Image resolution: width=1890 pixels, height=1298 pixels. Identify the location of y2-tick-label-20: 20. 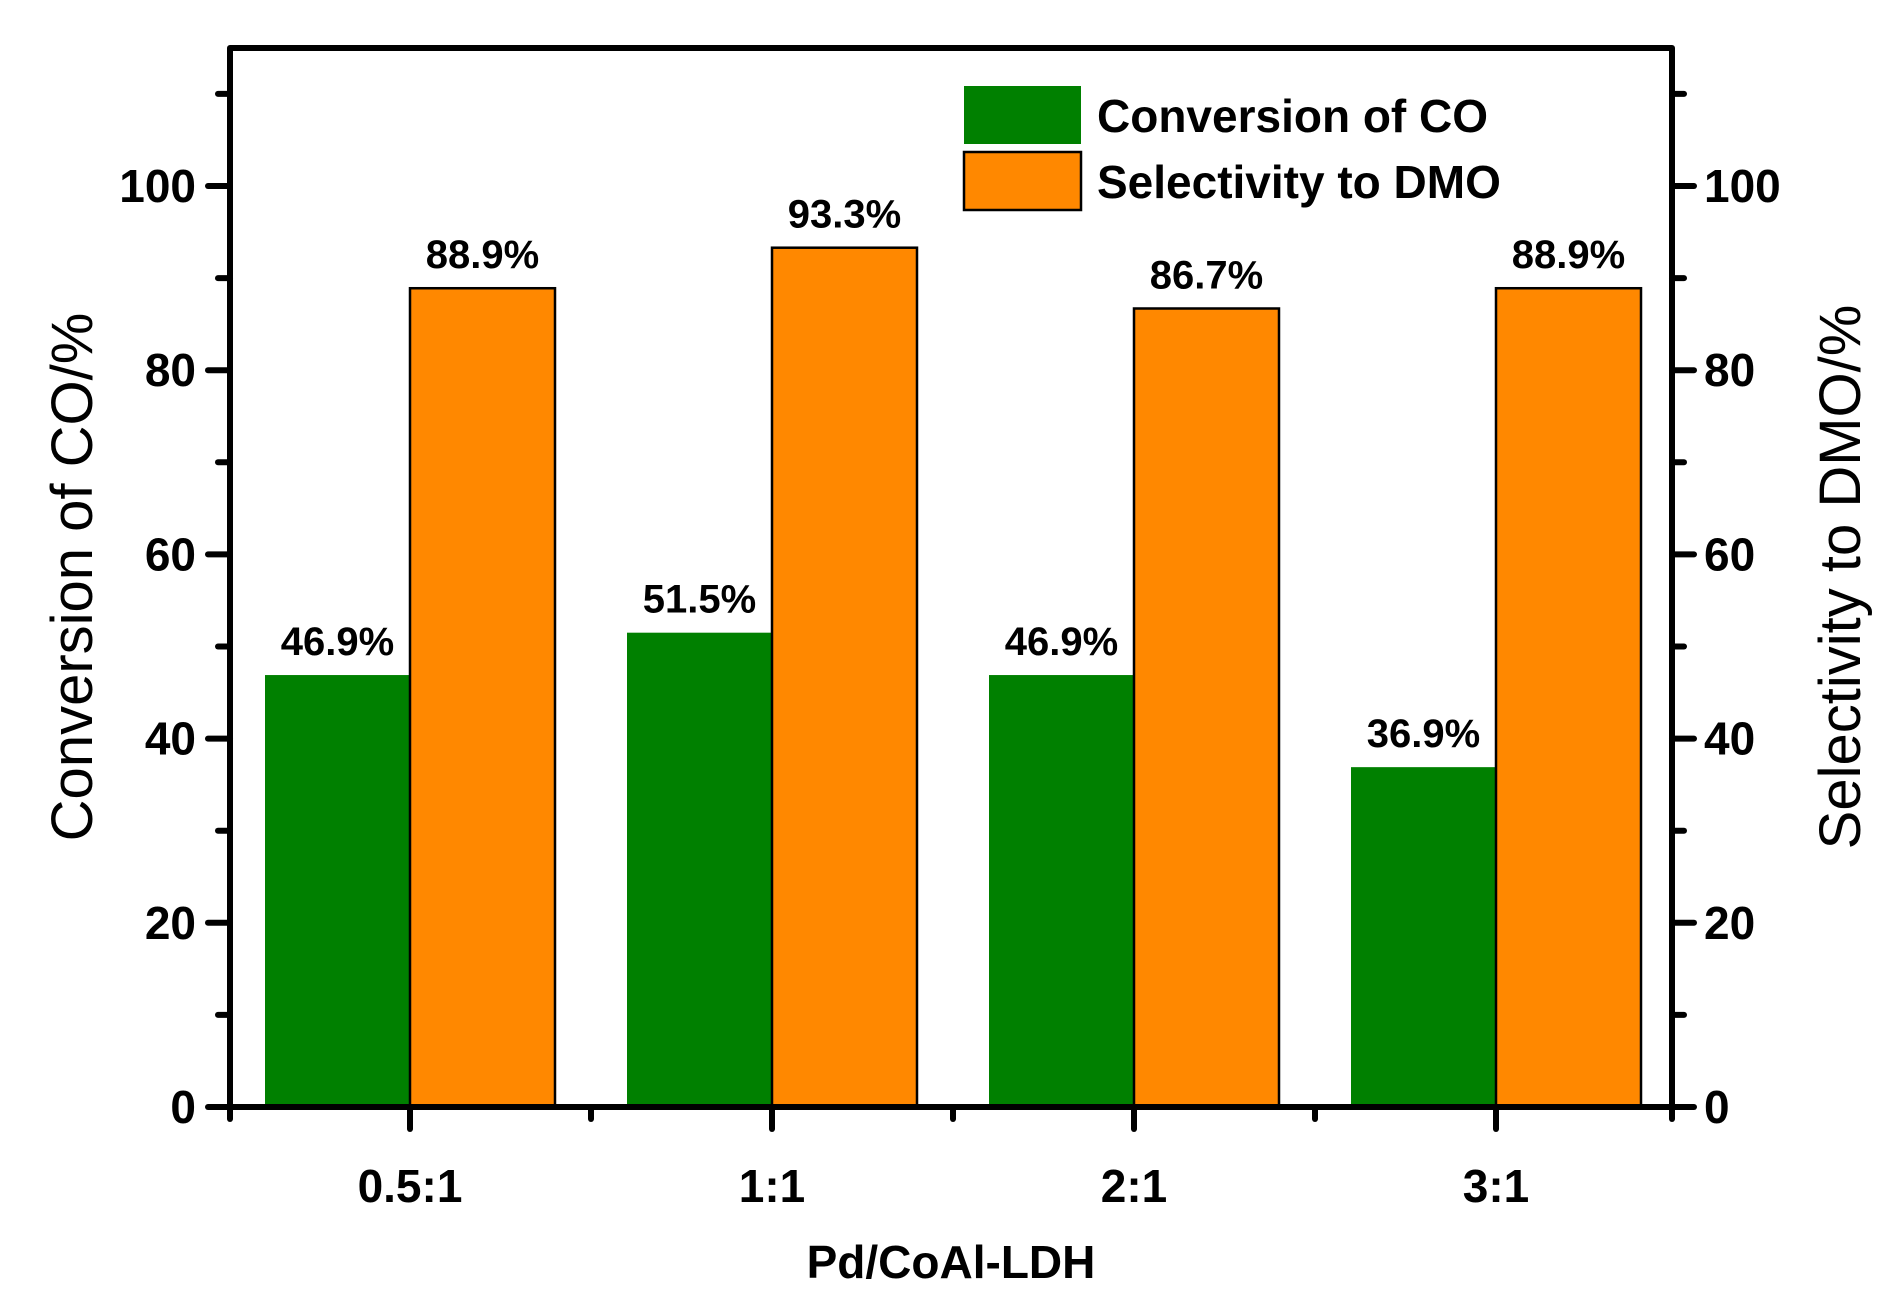
(1729, 923).